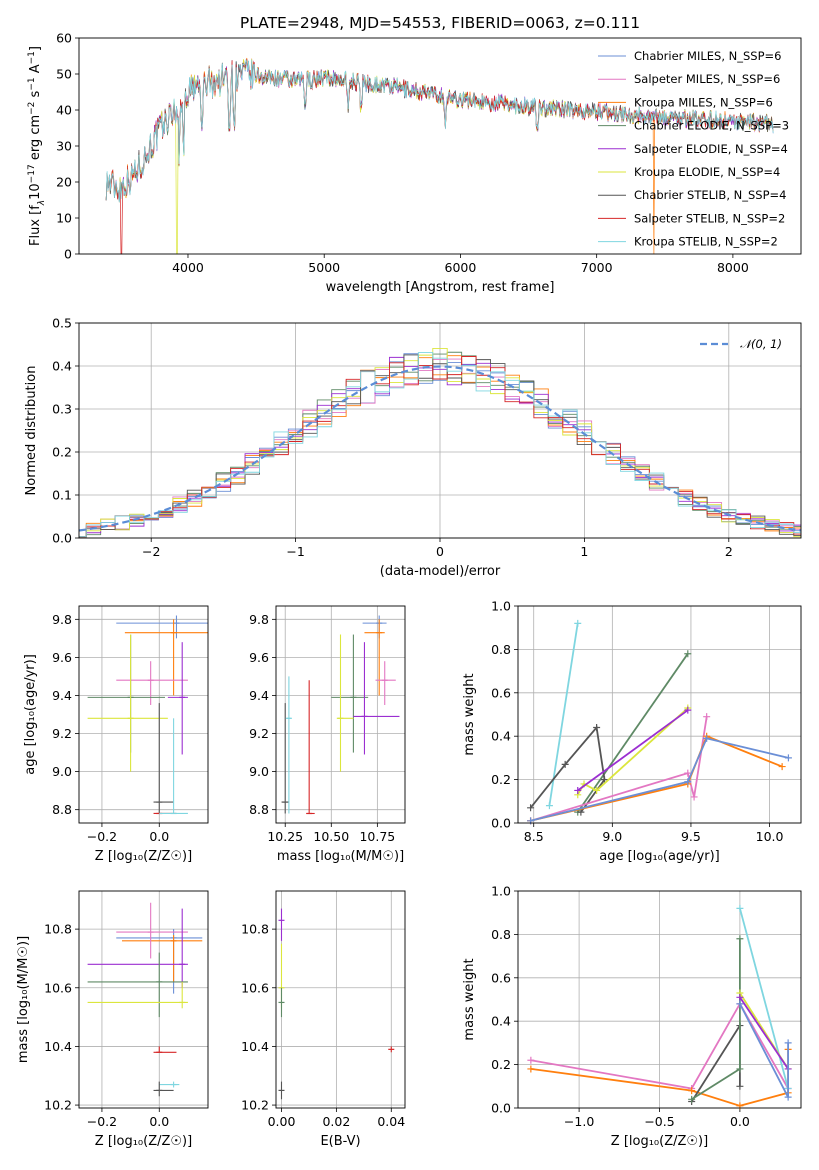 Image resolution: width=819 pixels, height=1170 pixels. Describe the element at coordinates (440, 287) in the screenshot. I see `x-axis-label: wavelength [Angstrom, rest frame]` at that location.